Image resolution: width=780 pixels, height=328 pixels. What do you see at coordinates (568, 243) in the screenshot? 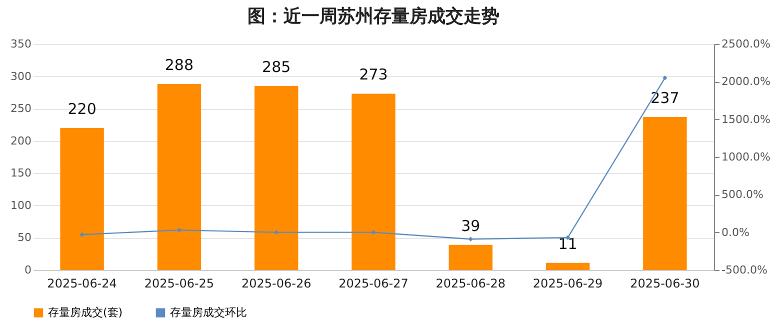
I see `data-label: 11` at bounding box center [568, 243].